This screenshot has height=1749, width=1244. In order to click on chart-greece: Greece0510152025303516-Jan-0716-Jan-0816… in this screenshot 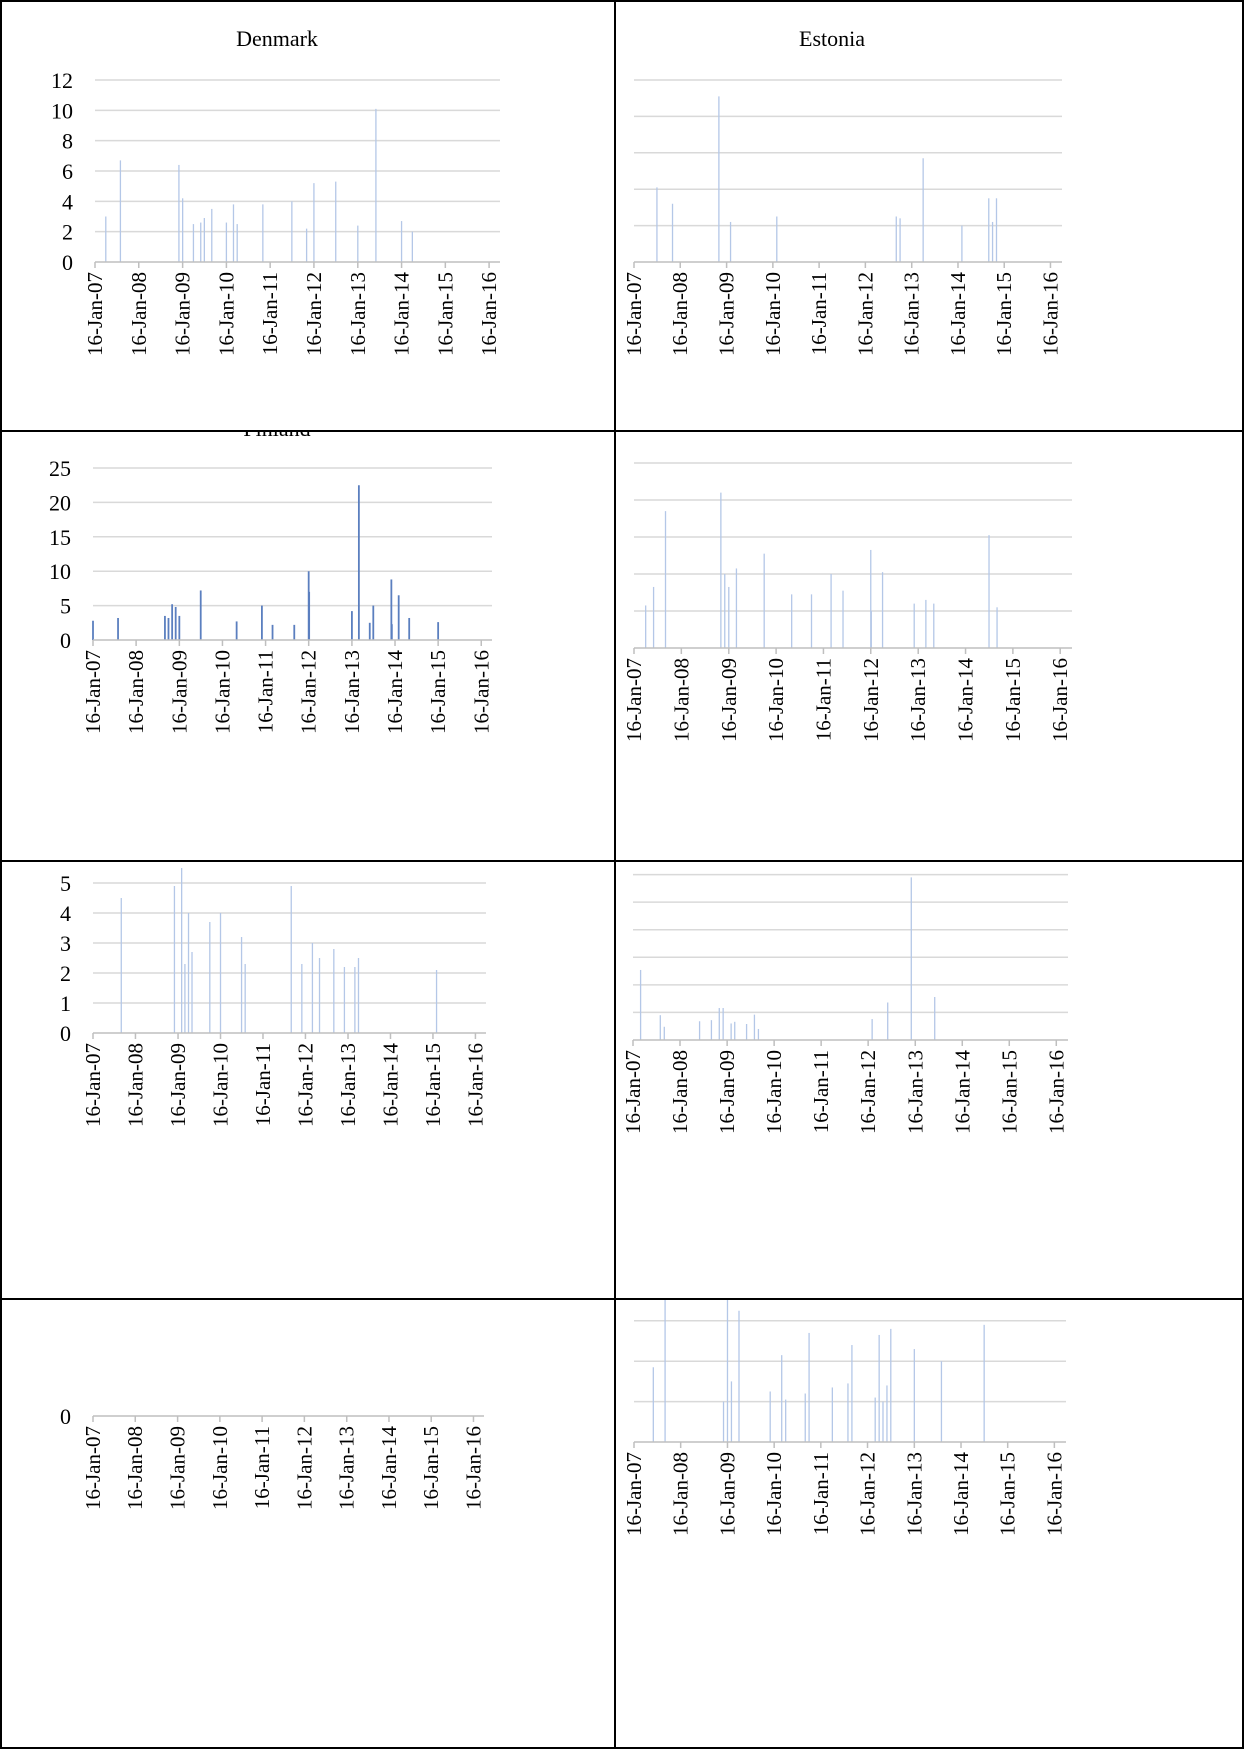, I will do `click(844, 1003)`.